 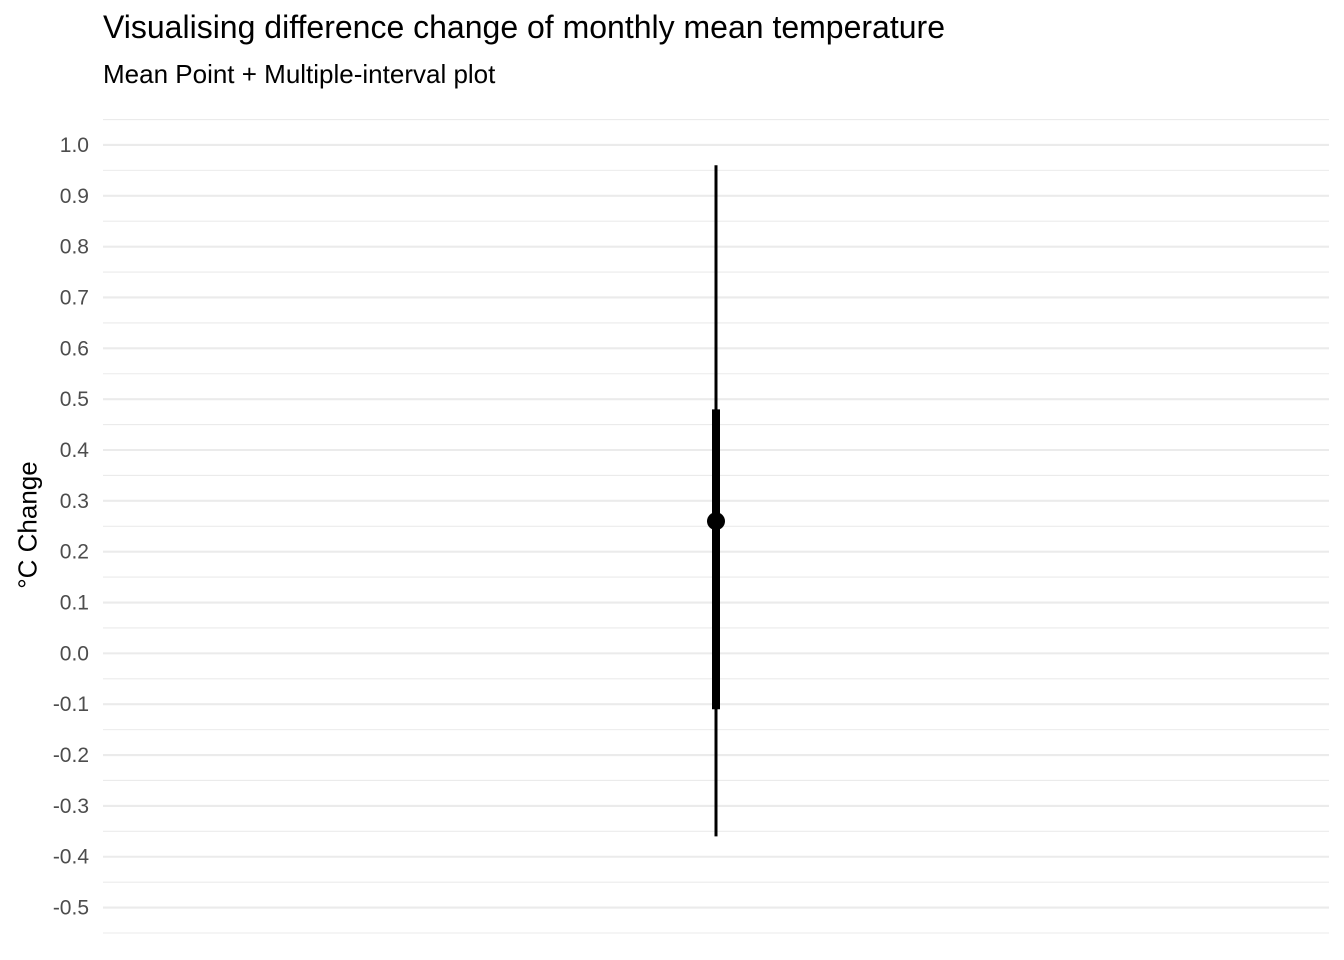 What do you see at coordinates (74, 348) in the screenshot?
I see `y-tick-label: 0.6` at bounding box center [74, 348].